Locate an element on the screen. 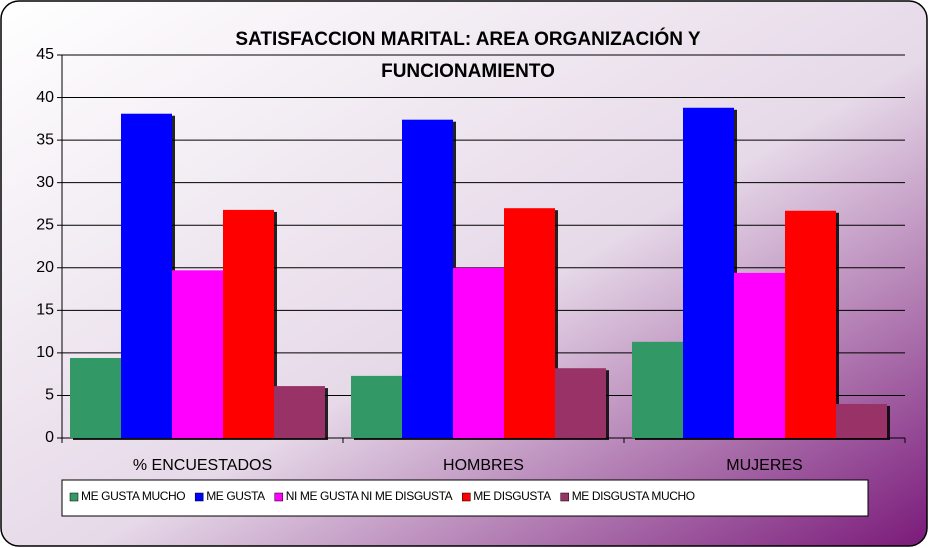 Image resolution: width=929 pixels, height=548 pixels. x-tick-label: MUJERES is located at coordinates (764, 465).